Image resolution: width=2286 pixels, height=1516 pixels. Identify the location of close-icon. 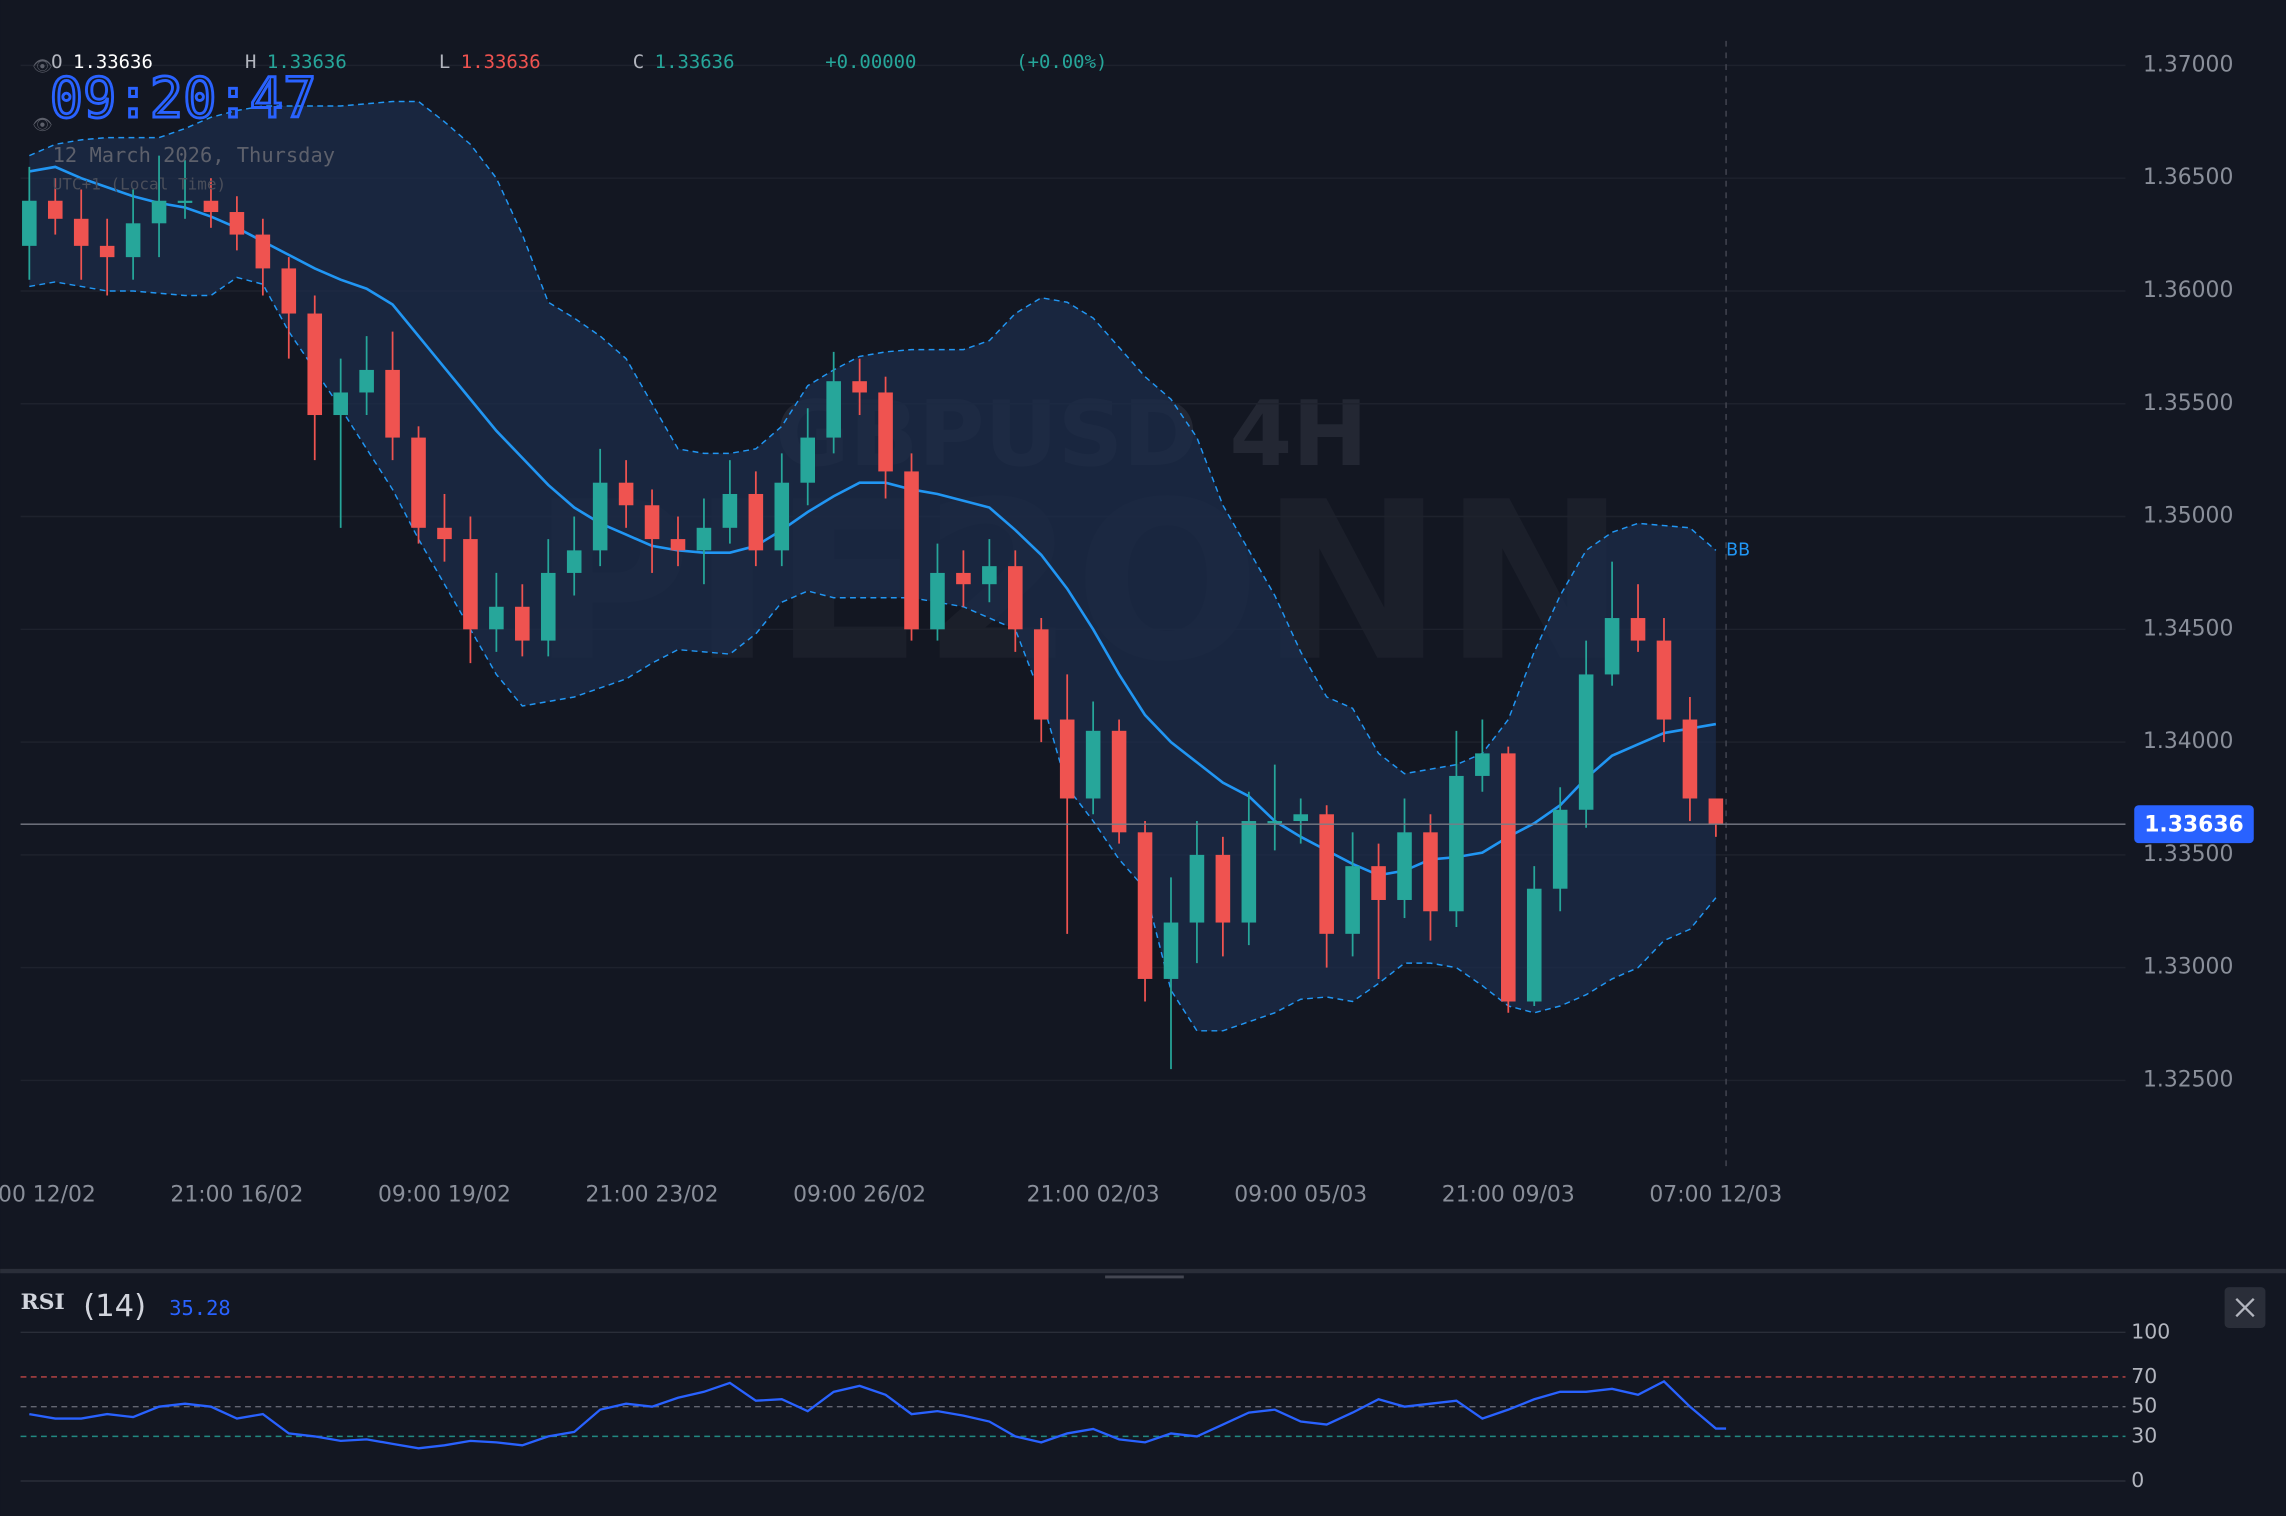
(2245, 1307).